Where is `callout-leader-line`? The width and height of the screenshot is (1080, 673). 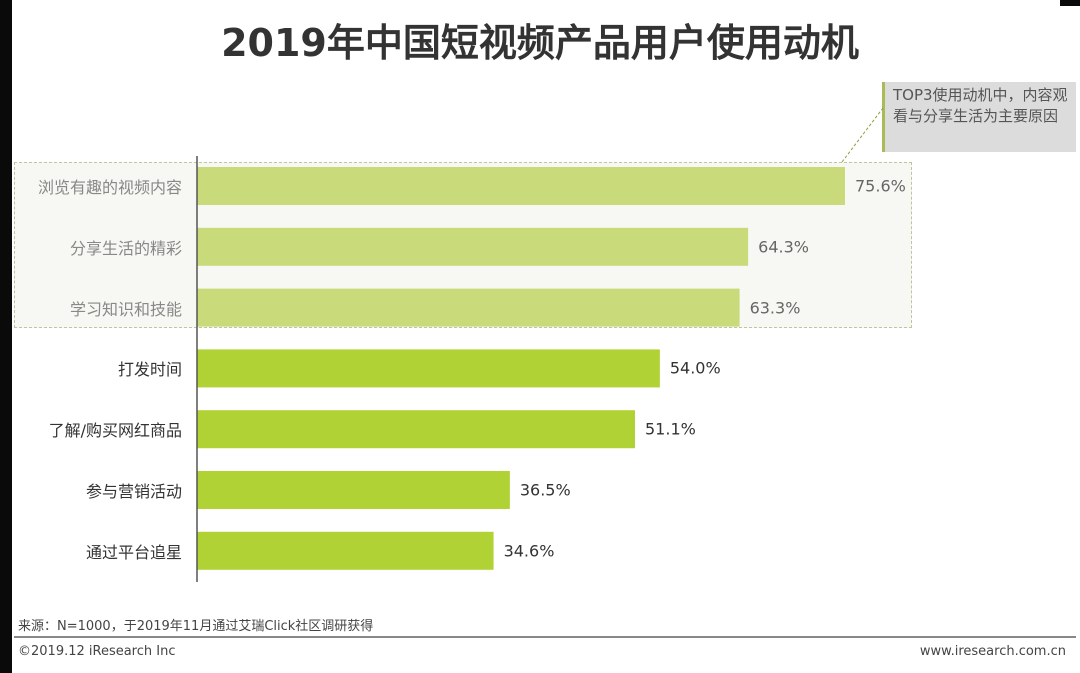
callout-leader-line is located at coordinates (862, 135).